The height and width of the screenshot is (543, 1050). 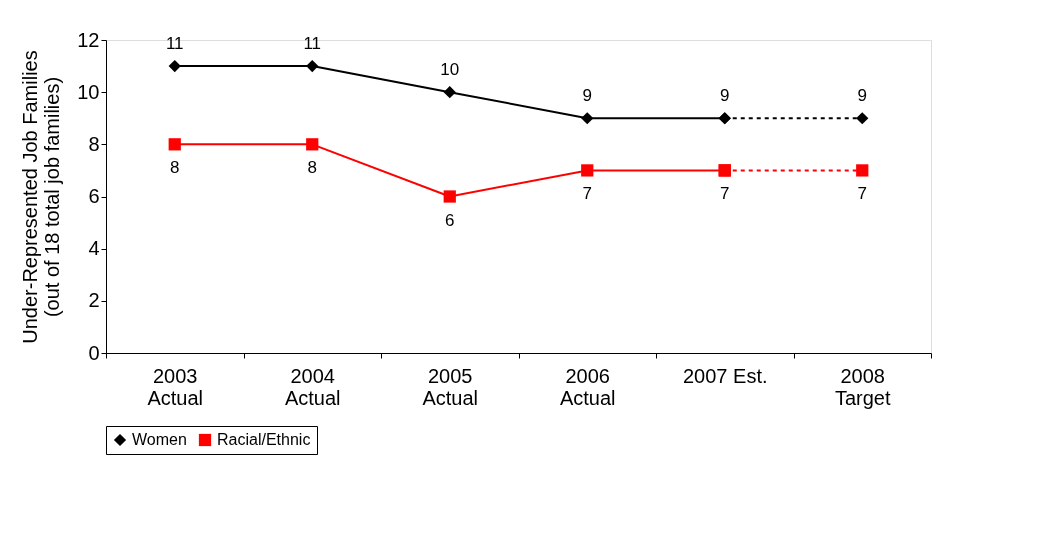 What do you see at coordinates (88, 39) in the screenshot?
I see `y-tick-label: 12` at bounding box center [88, 39].